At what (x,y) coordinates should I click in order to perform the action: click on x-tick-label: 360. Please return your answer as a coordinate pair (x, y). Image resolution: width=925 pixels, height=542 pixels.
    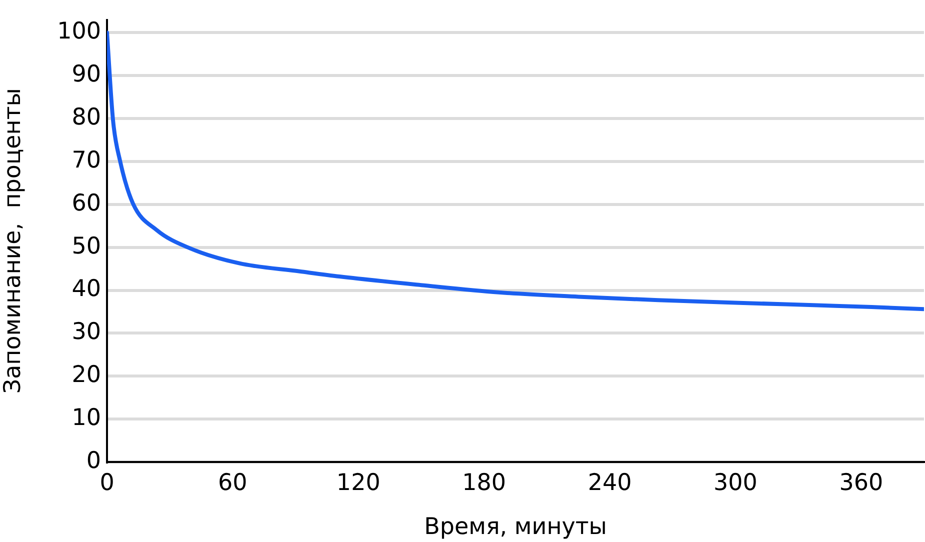
    Looking at the image, I should click on (861, 483).